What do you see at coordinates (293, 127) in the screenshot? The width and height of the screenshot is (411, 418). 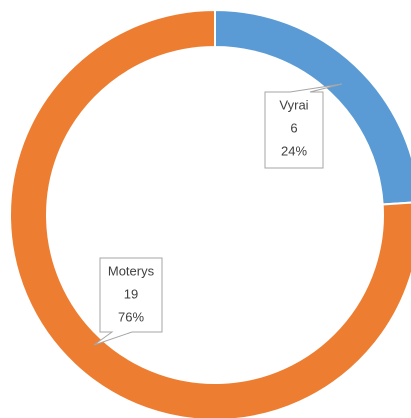 I see `value-label: 6` at bounding box center [293, 127].